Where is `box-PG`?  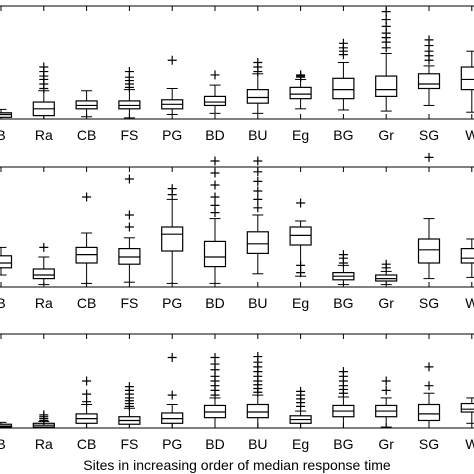
box-PG is located at coordinates (172, 239).